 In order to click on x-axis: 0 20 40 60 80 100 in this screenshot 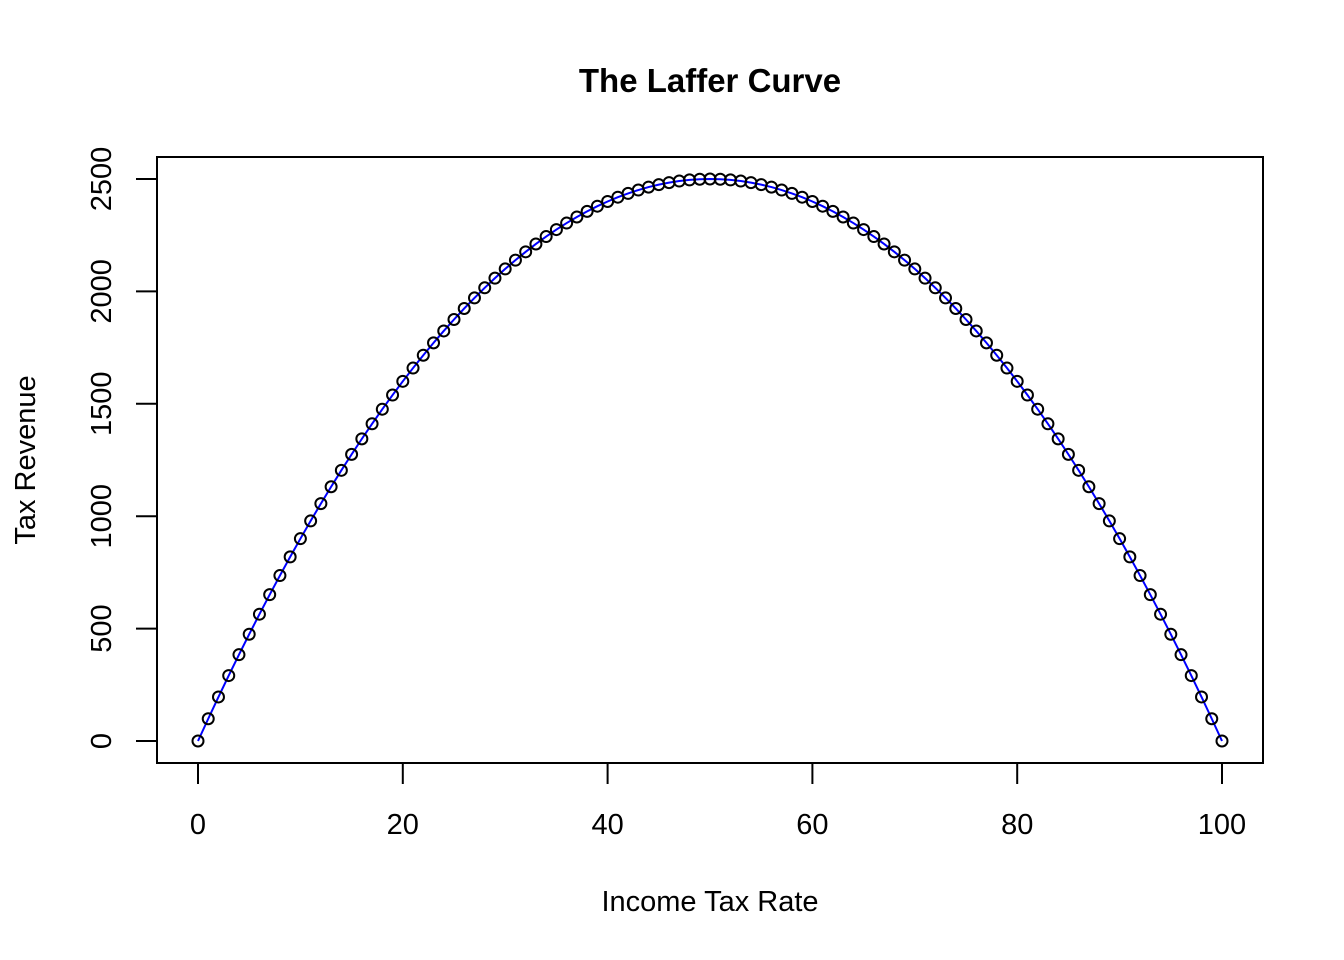, I will do `click(718, 801)`.